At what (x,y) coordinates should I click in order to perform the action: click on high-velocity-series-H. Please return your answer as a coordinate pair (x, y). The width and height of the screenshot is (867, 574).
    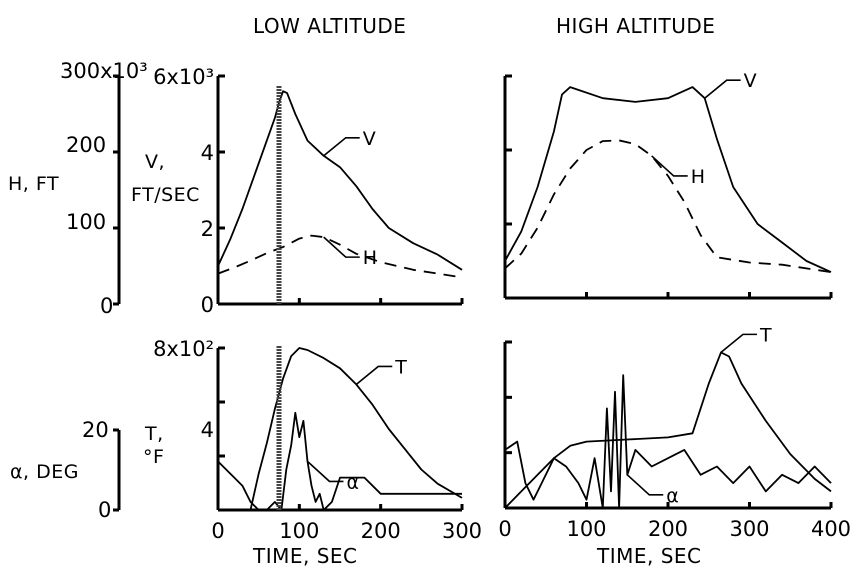
    Looking at the image, I should click on (668, 206).